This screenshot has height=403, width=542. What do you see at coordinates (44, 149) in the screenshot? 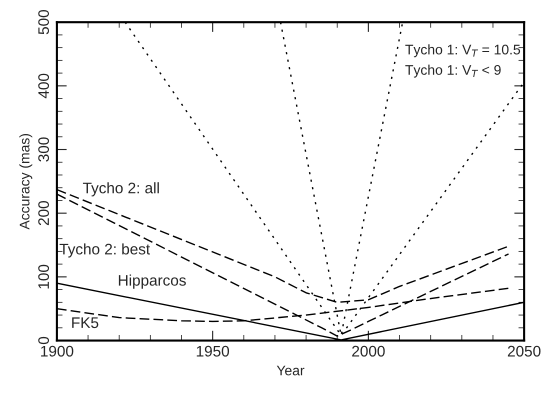
I see `y-tick-label: 300` at bounding box center [44, 149].